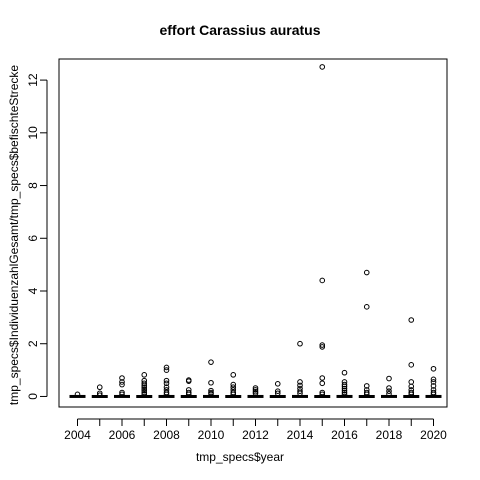 This screenshot has width=480, height=480. What do you see at coordinates (389, 435) in the screenshot?
I see `x-tick-label: 2018` at bounding box center [389, 435].